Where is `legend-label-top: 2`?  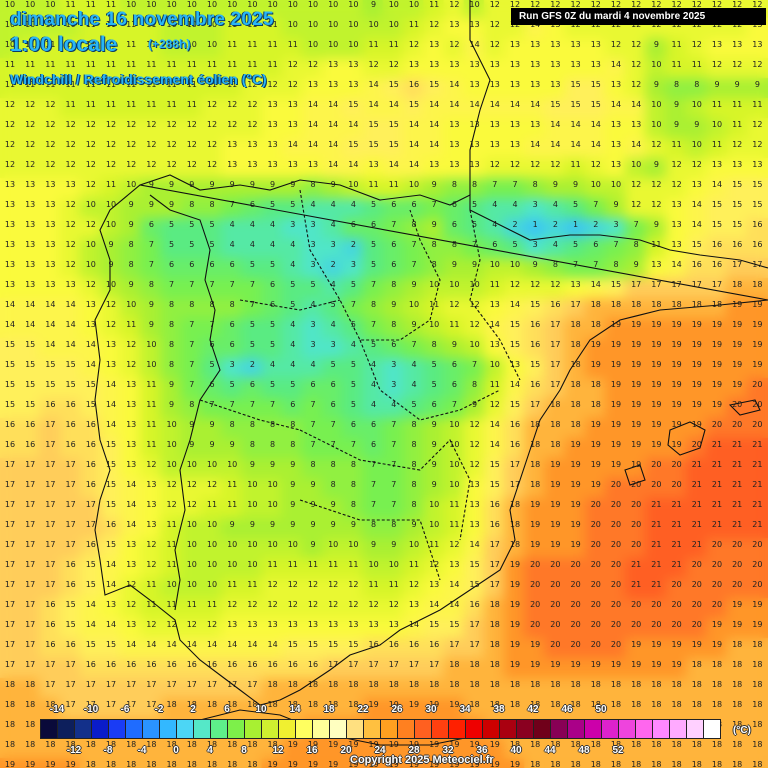
legend-label-top: 2 is located at coordinates (193, 709).